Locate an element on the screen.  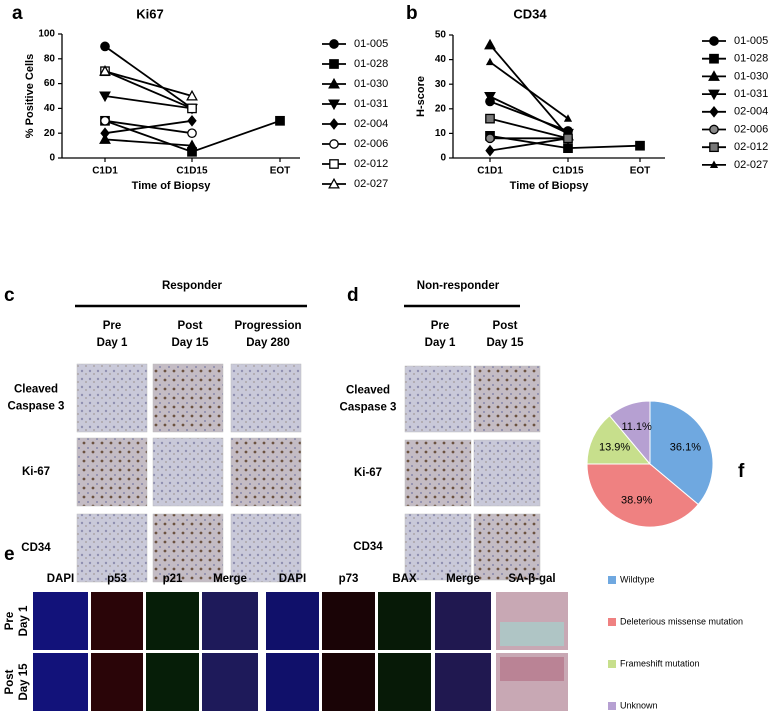
x-tick-label: C1D1 is located at coordinates (105, 171).